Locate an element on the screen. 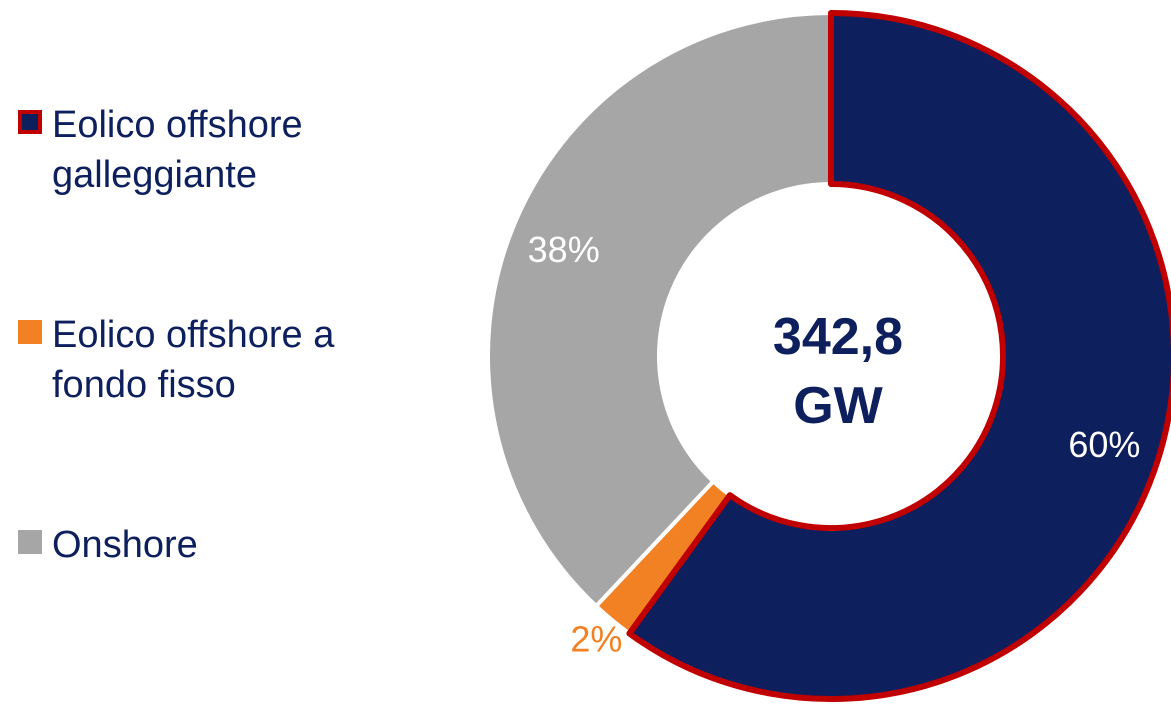 This screenshot has width=1171, height=709. legend-swatch-fondo-fisso is located at coordinates (30, 332).